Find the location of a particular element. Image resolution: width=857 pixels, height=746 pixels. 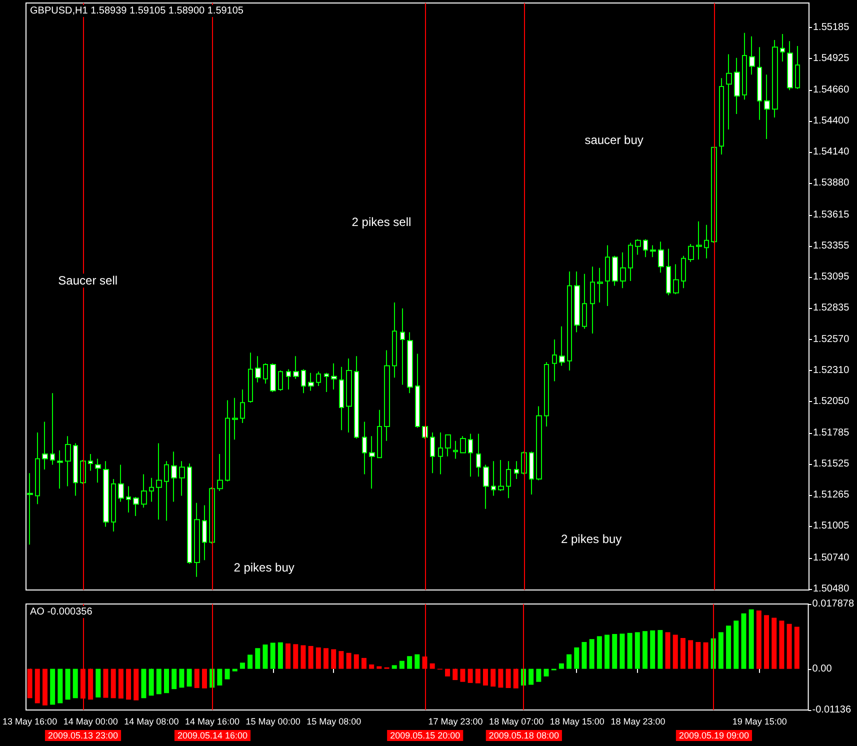

y-tick-label: 0.017878 is located at coordinates (833, 604).